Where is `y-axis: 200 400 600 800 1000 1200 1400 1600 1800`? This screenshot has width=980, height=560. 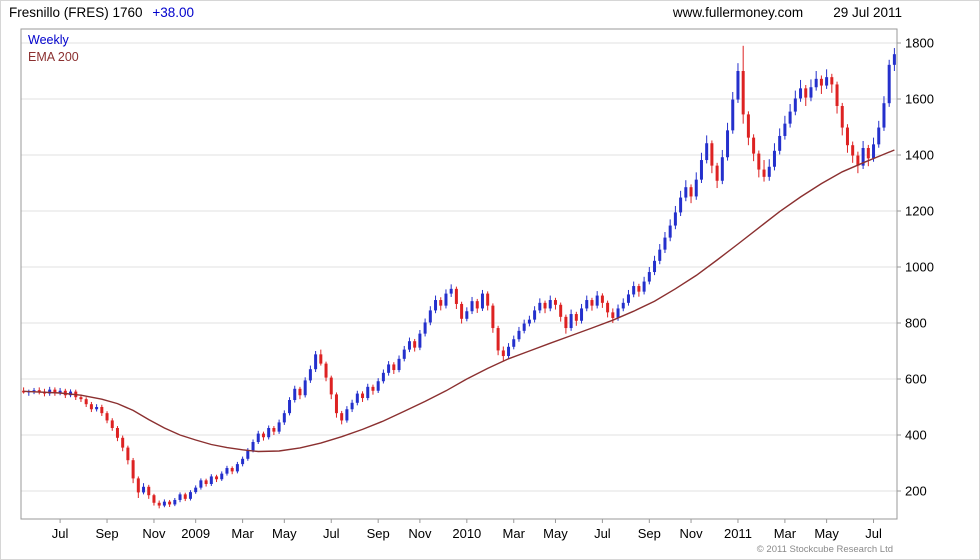
y-axis: 200 400 600 800 1000 1200 1400 1600 1800 is located at coordinates (915, 267).